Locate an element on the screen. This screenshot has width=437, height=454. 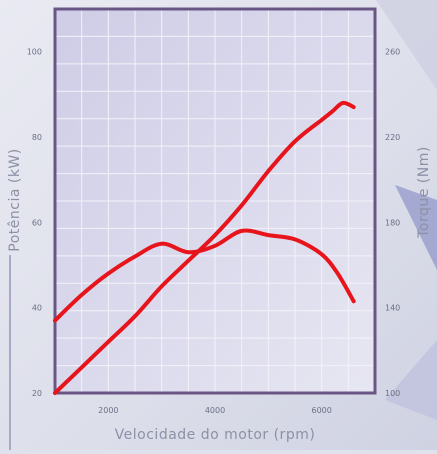
decor-shape-bottom is located at coordinates (411, 380).